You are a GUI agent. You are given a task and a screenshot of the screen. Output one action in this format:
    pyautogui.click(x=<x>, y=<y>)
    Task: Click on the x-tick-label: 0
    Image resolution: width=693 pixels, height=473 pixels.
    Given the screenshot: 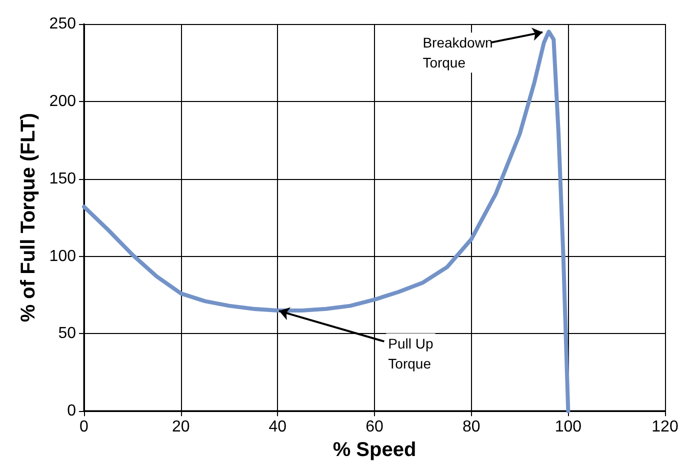 What is the action you would take?
    pyautogui.click(x=84, y=427)
    